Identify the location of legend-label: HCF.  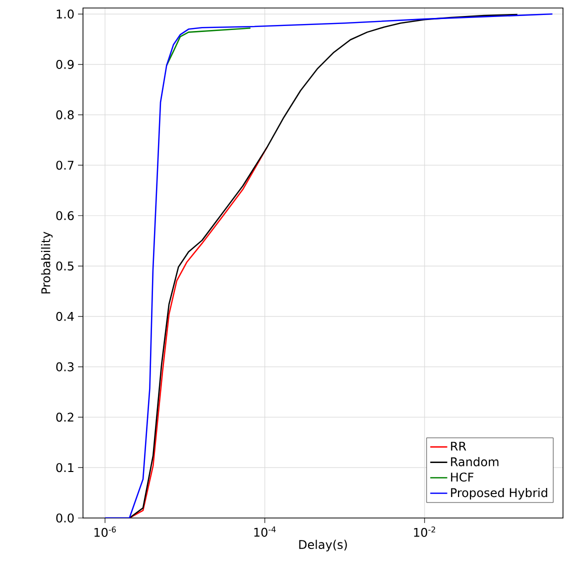
(462, 477).